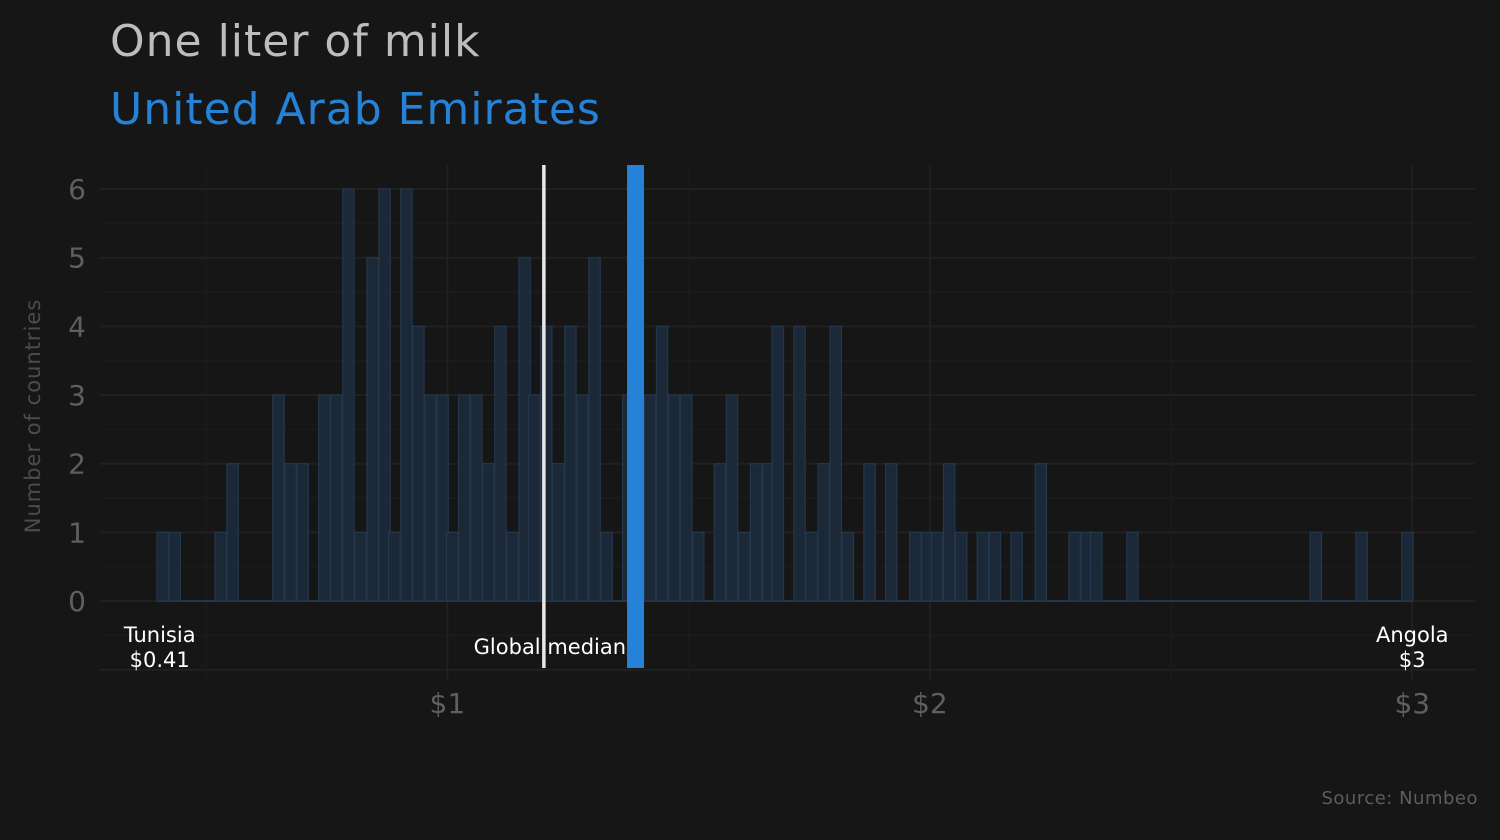 Image resolution: width=1500 pixels, height=840 pixels. Describe the element at coordinates (159, 635) in the screenshot. I see `min-country-label: Tunisia` at that location.